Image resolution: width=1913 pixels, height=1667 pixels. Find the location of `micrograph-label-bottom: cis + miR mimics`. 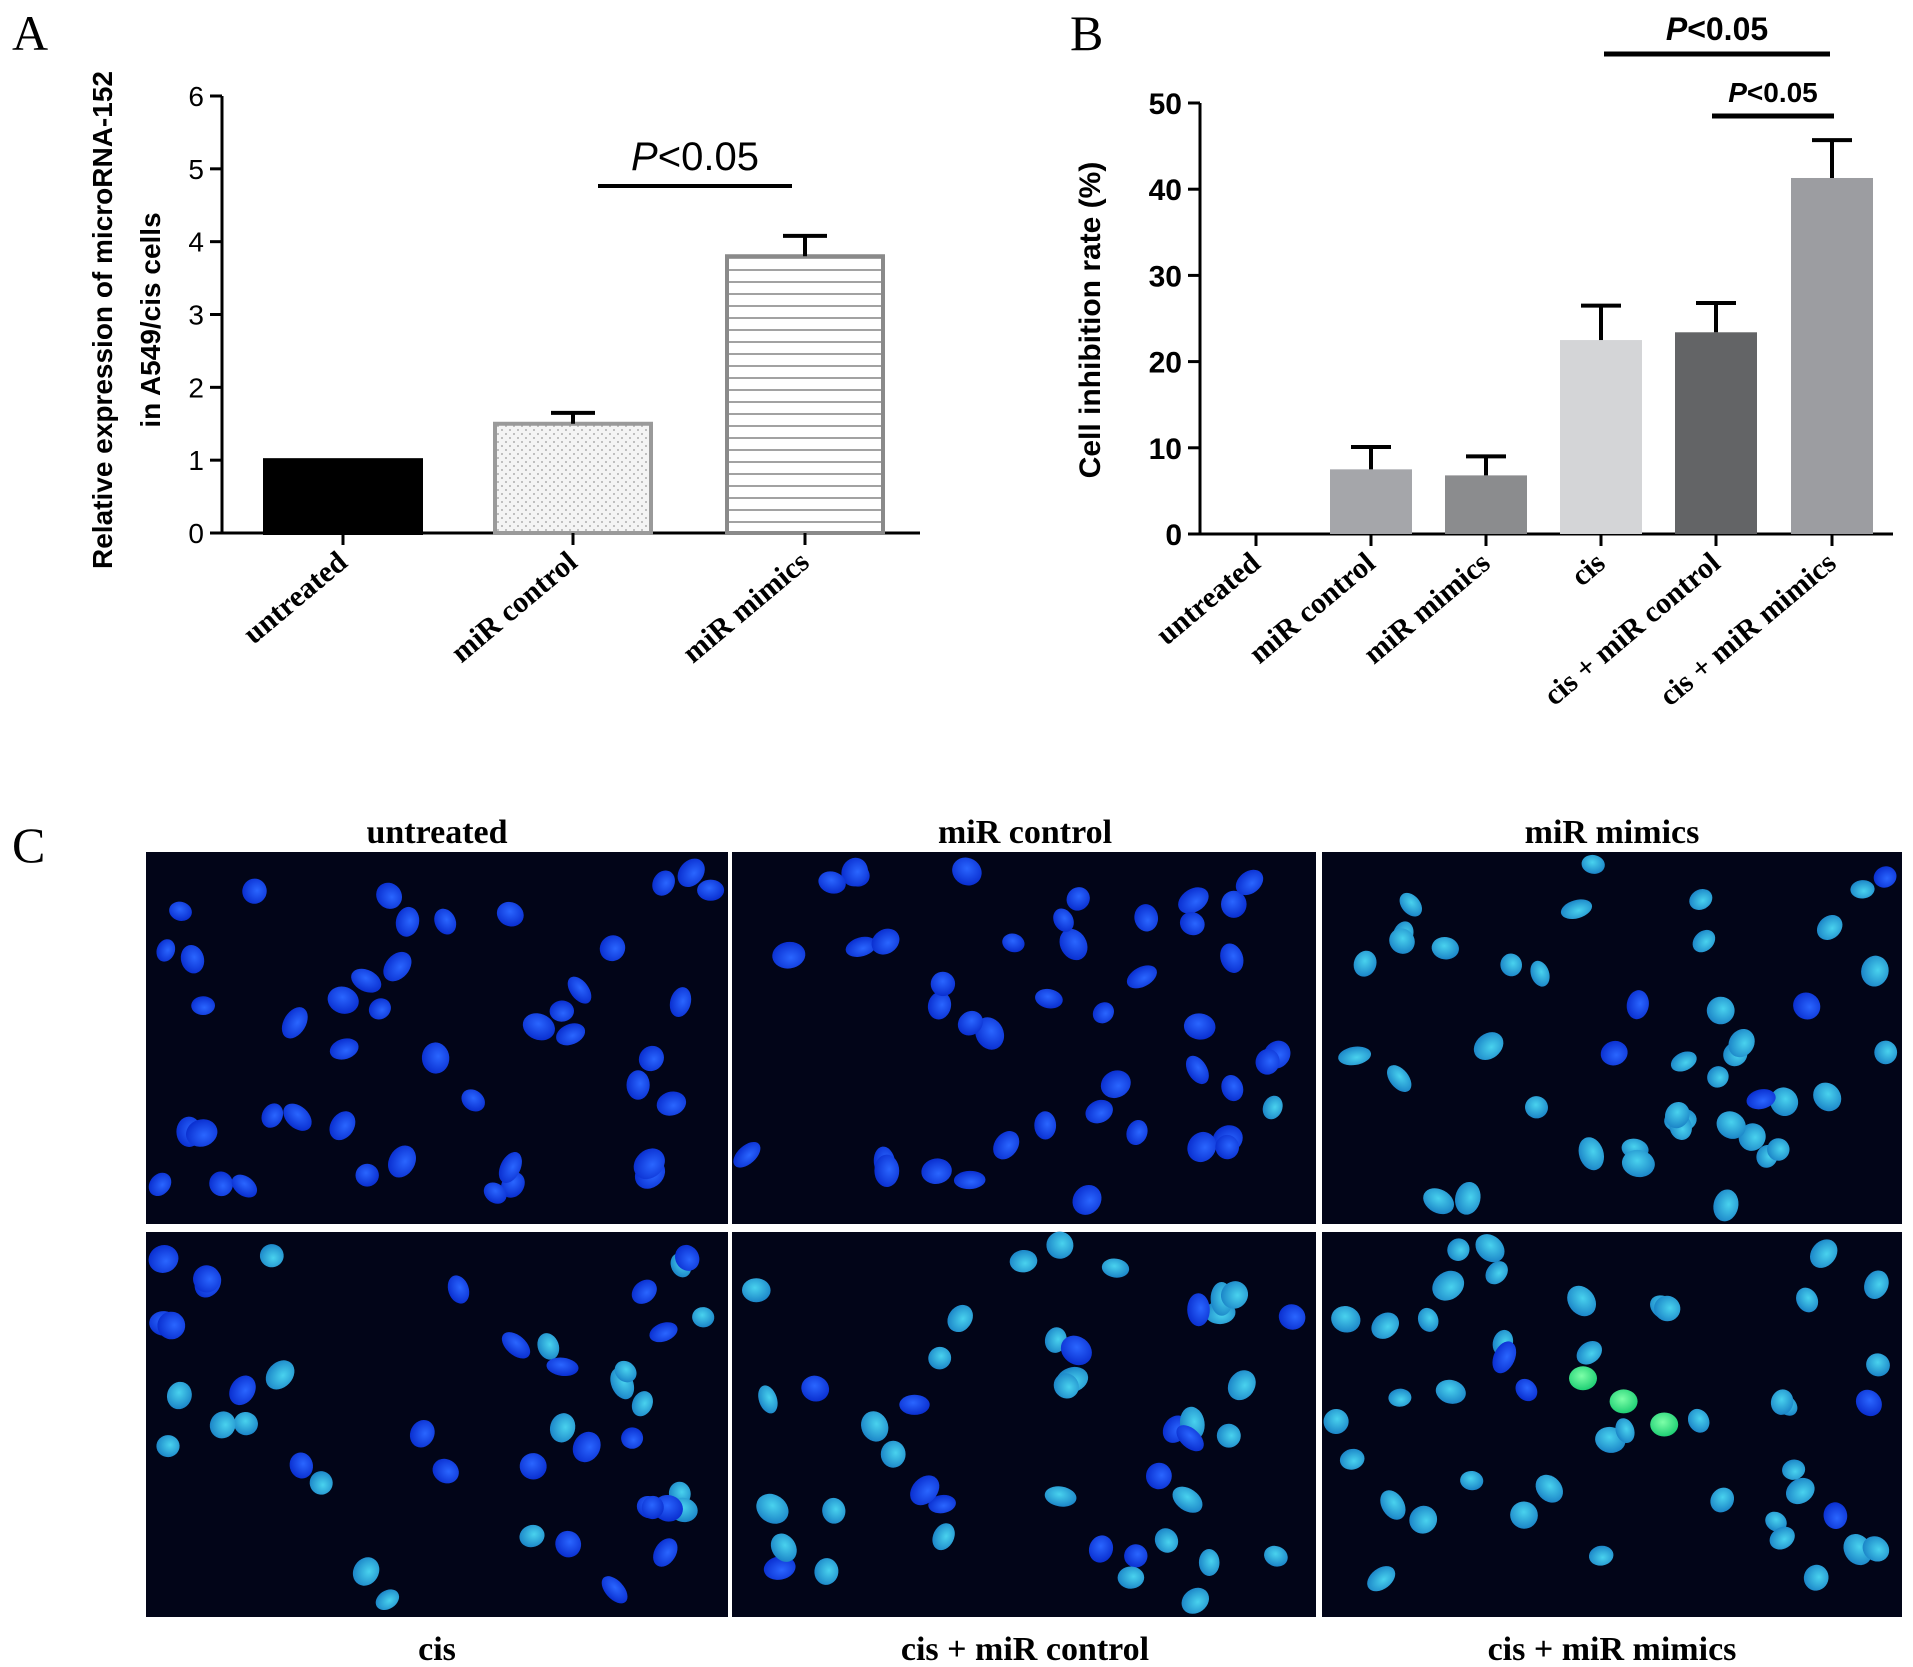

micrograph-label-bottom: cis + miR mimics is located at coordinates (1612, 1649).